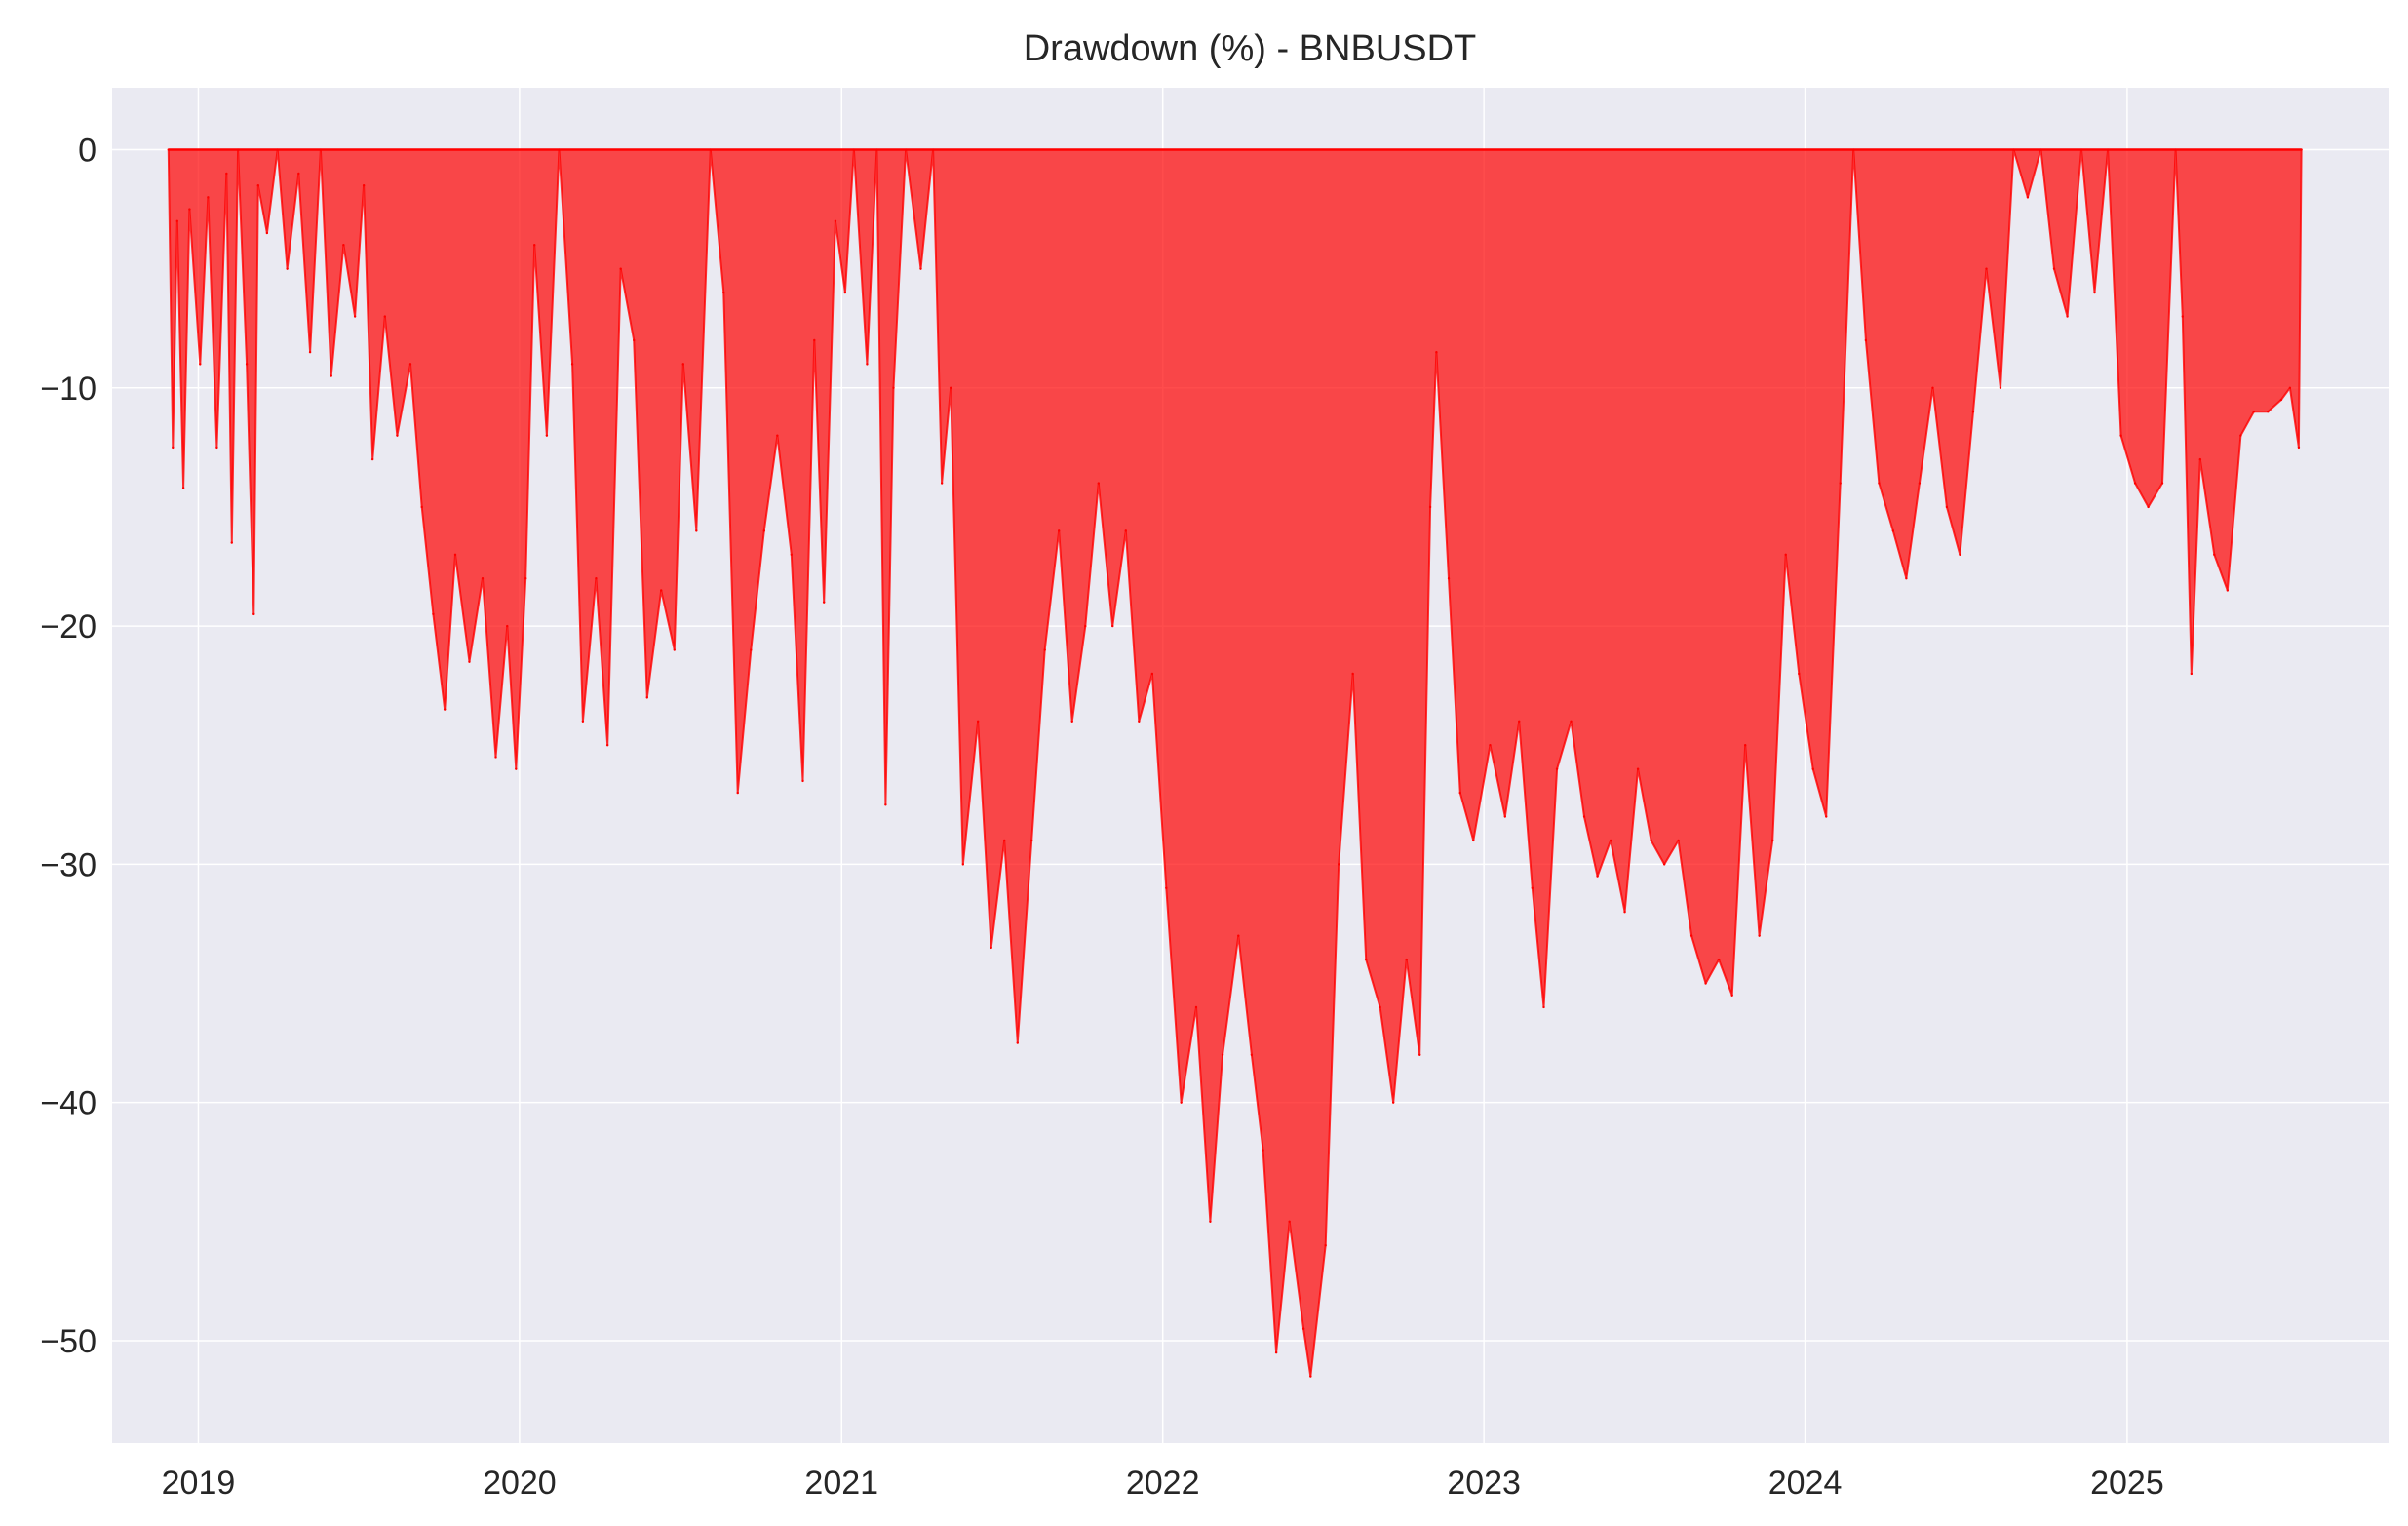 The width and height of the screenshot is (2408, 1526). Describe the element at coordinates (87, 152) in the screenshot. I see `y-tick-label: 0` at that location.